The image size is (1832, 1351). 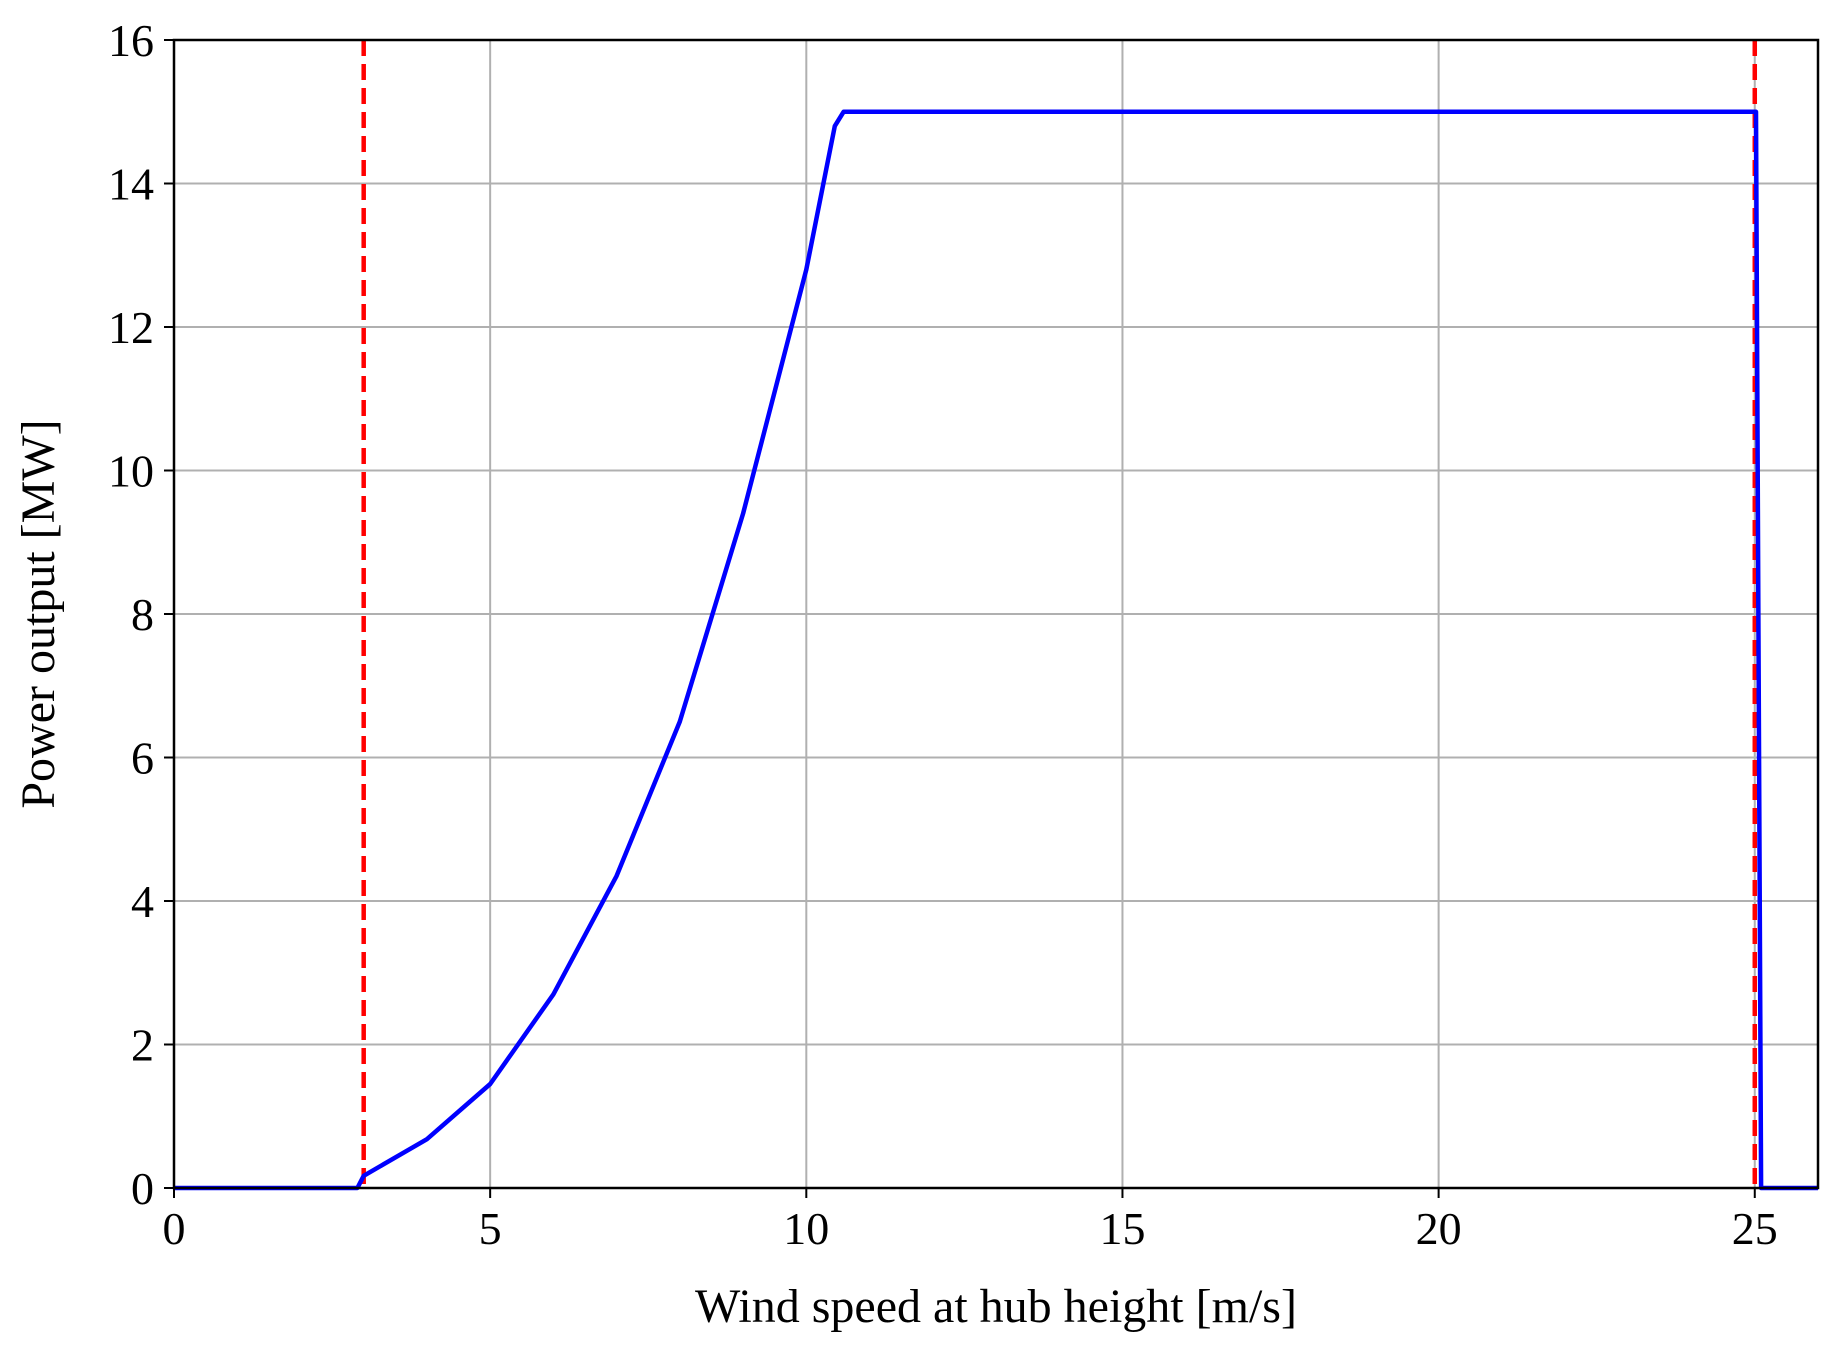 What do you see at coordinates (806, 1228) in the screenshot?
I see `x-tick-label: 10` at bounding box center [806, 1228].